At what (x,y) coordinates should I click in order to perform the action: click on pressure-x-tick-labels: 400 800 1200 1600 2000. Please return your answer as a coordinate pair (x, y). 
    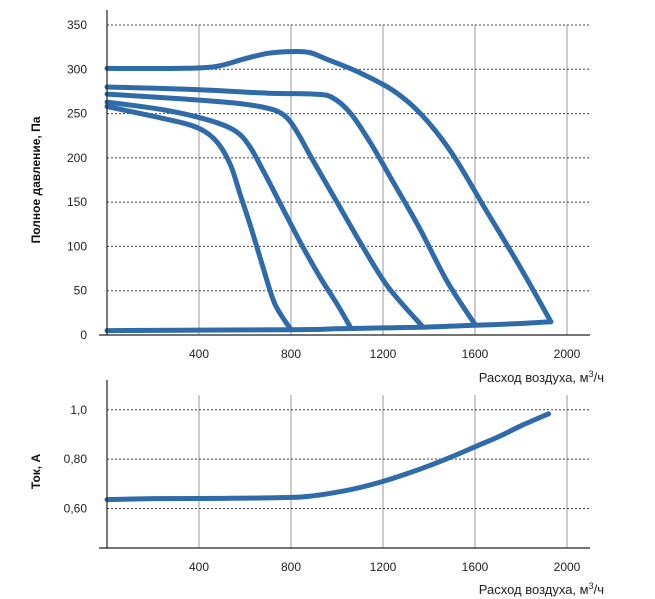
    Looking at the image, I should click on (385, 354).